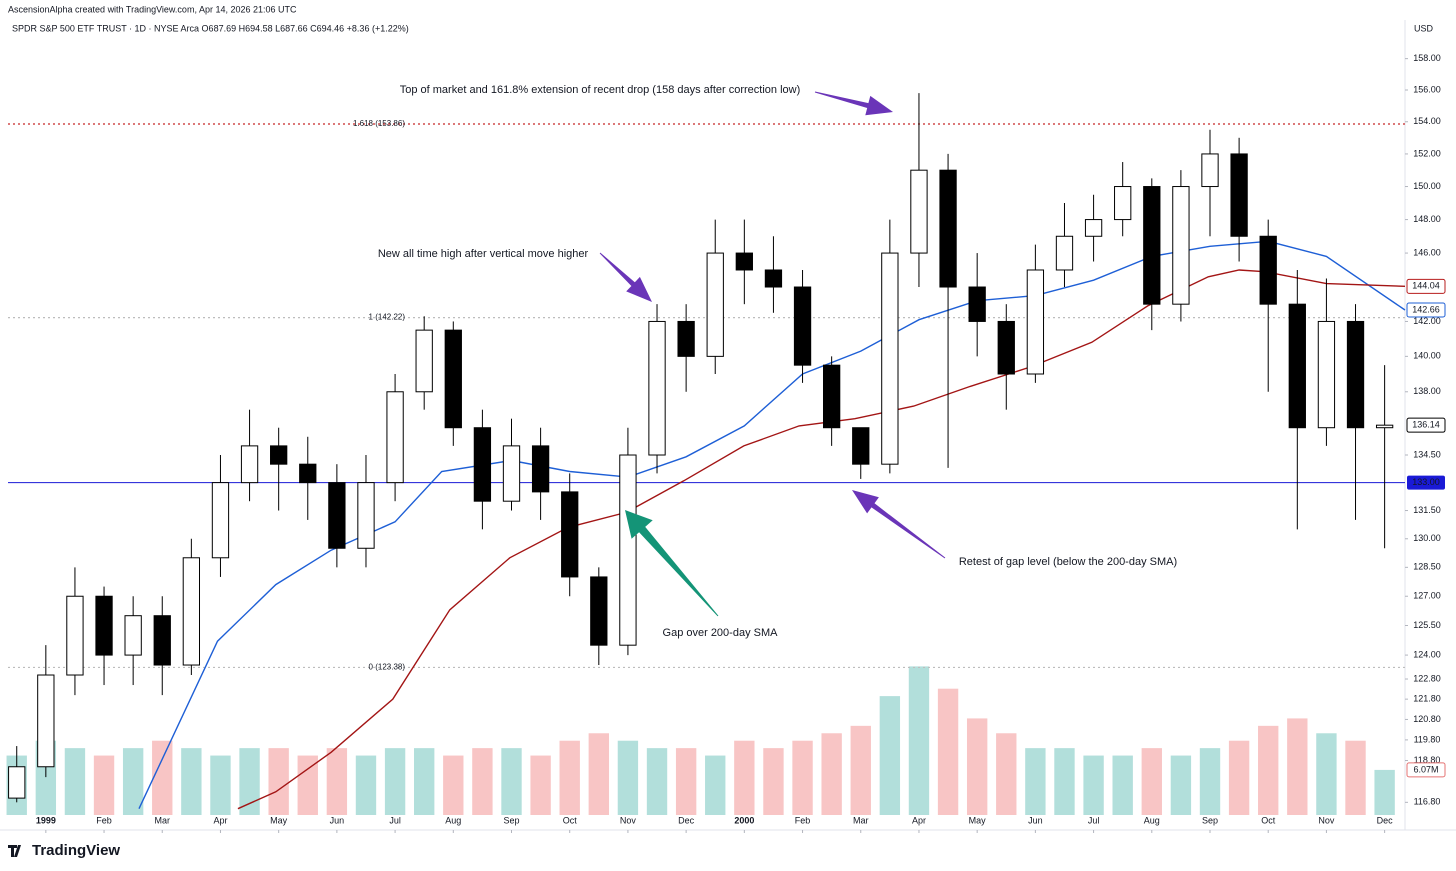 The image size is (1456, 871). What do you see at coordinates (1426, 425) in the screenshot?
I see `price-badge-label: 136.14` at bounding box center [1426, 425].